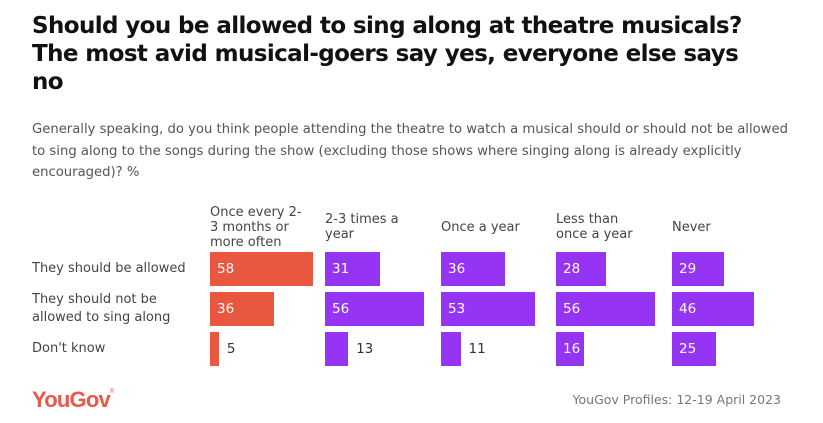  What do you see at coordinates (688, 269) in the screenshot?
I see `data-label: 29` at bounding box center [688, 269].